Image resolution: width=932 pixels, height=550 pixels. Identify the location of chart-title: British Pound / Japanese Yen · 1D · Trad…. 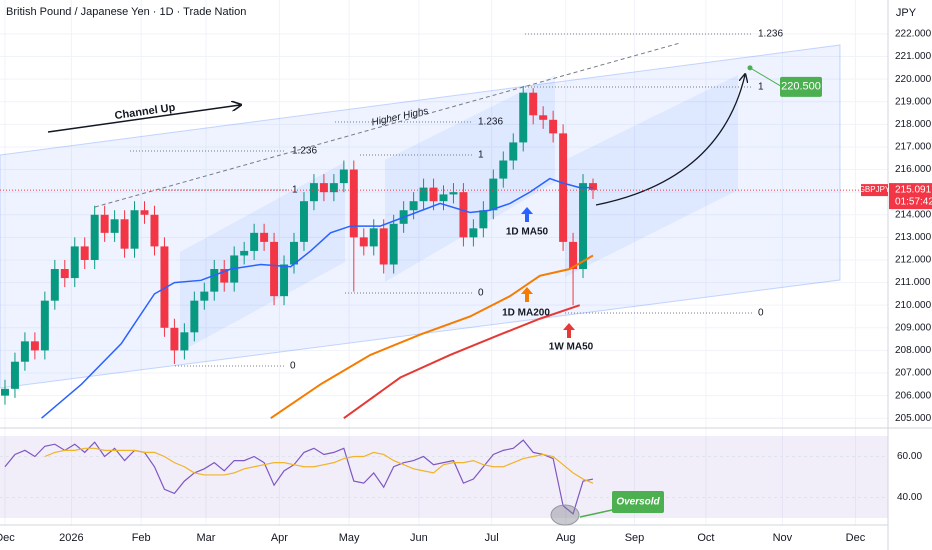
(126, 12).